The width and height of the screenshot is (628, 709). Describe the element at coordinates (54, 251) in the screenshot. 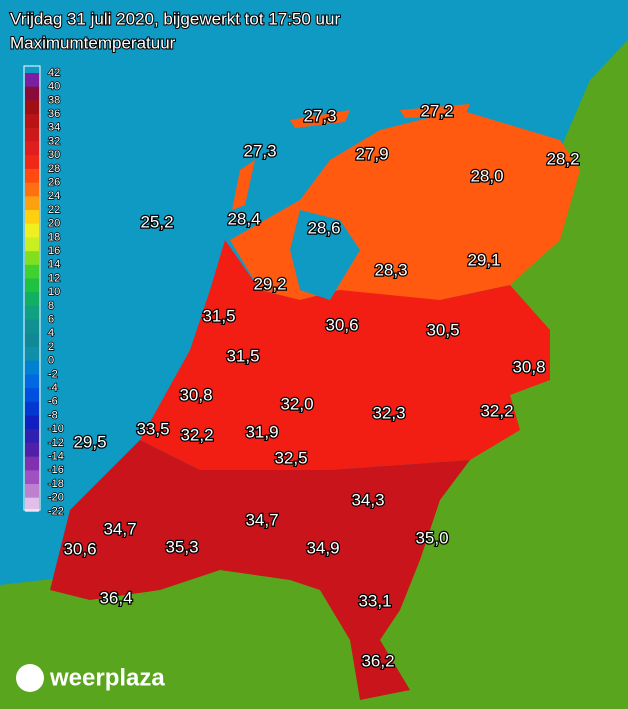

I see `legend-tick-label: 16` at that location.